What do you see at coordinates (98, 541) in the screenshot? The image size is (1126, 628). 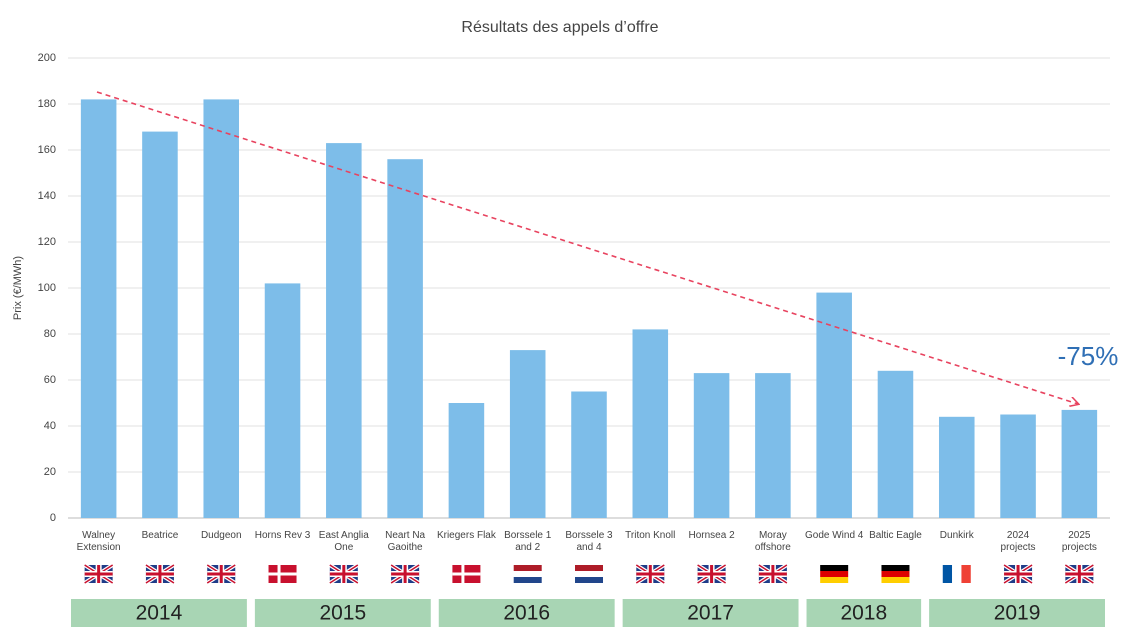 I see `x-tick-label: Walney Extension` at bounding box center [98, 541].